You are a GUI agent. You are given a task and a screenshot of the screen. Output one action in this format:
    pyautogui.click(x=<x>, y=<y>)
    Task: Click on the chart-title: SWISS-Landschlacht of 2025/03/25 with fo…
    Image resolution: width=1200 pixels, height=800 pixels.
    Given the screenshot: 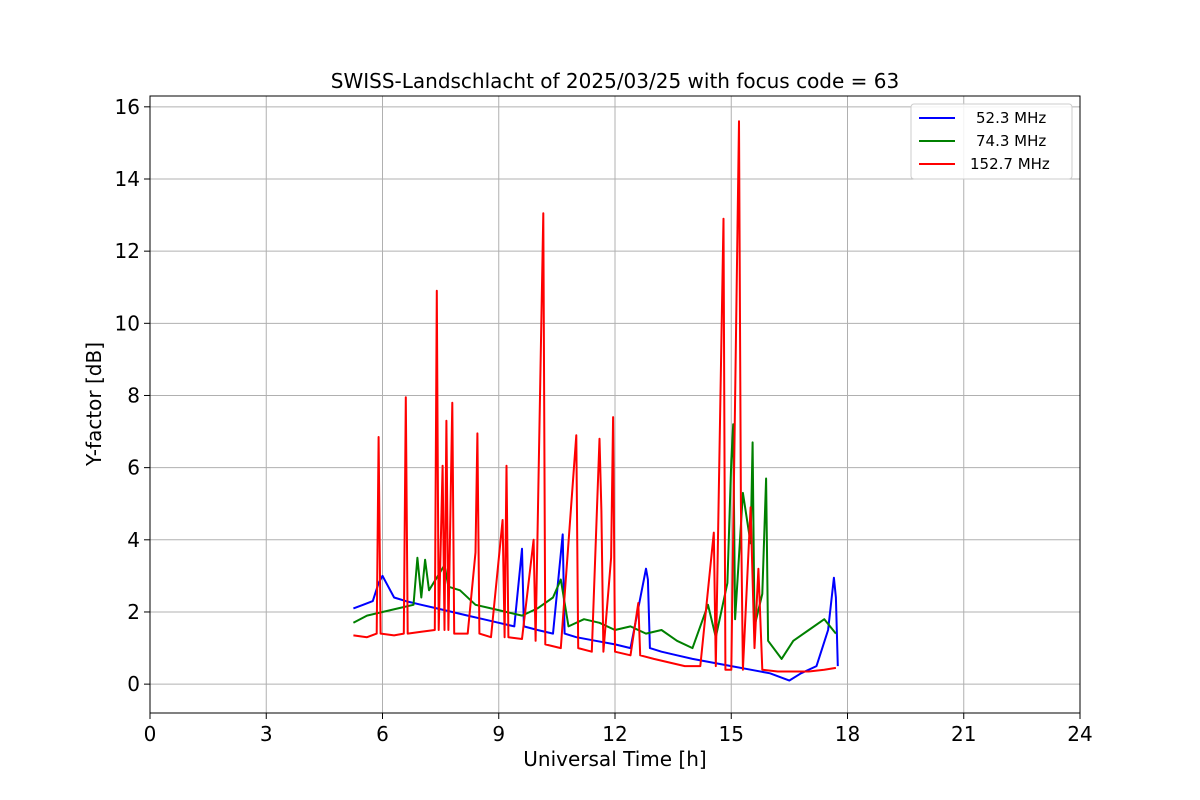 What is the action you would take?
    pyautogui.click(x=615, y=81)
    